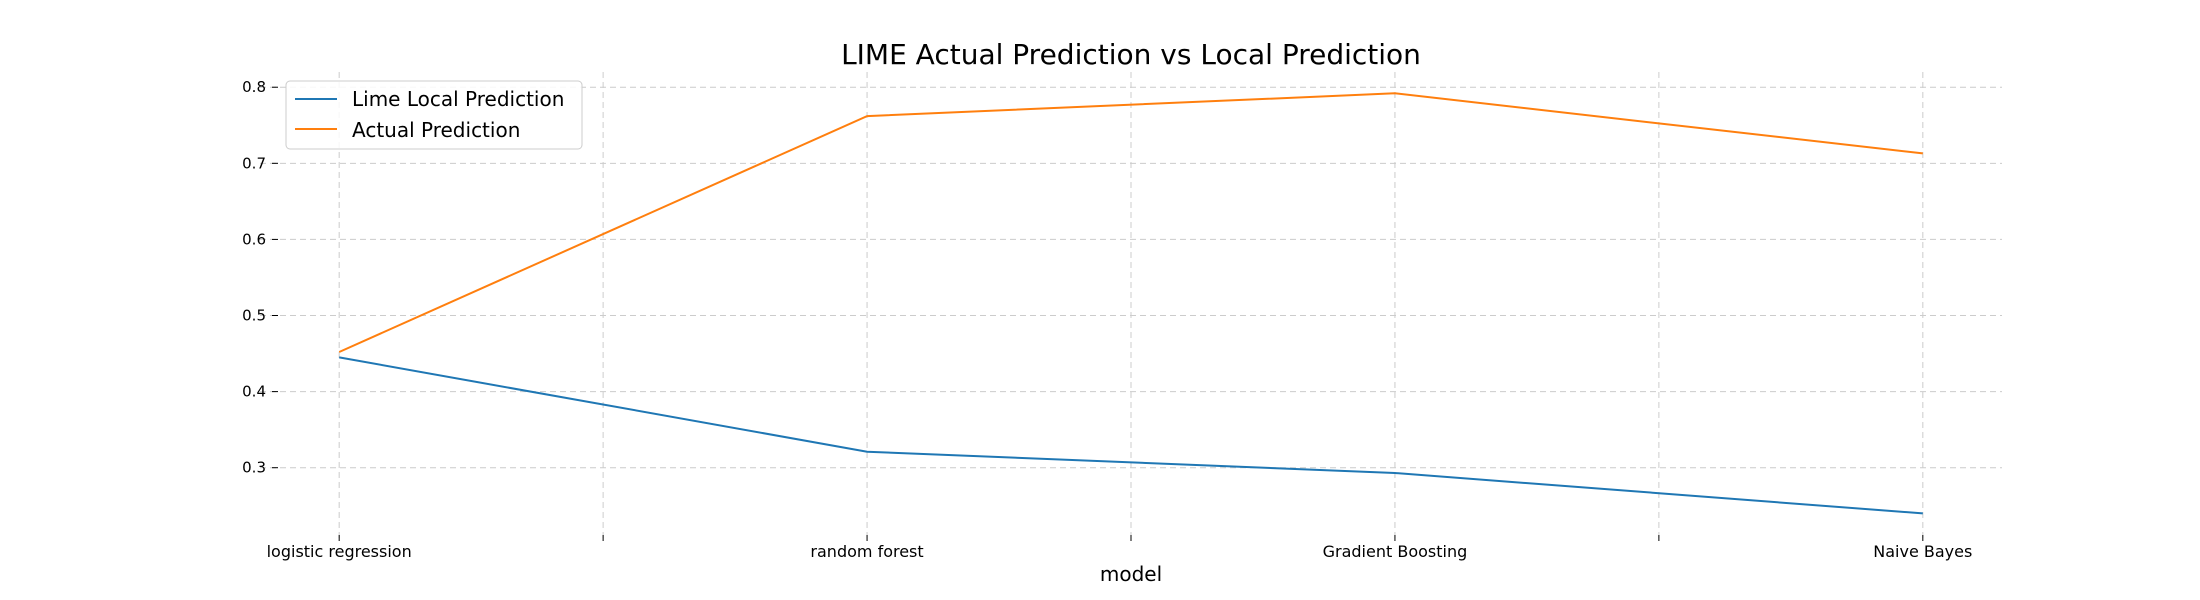 Image resolution: width=2200 pixels, height=600 pixels. What do you see at coordinates (1922, 551) in the screenshot?
I see `x-tick-label: Naive Bayes` at bounding box center [1922, 551].